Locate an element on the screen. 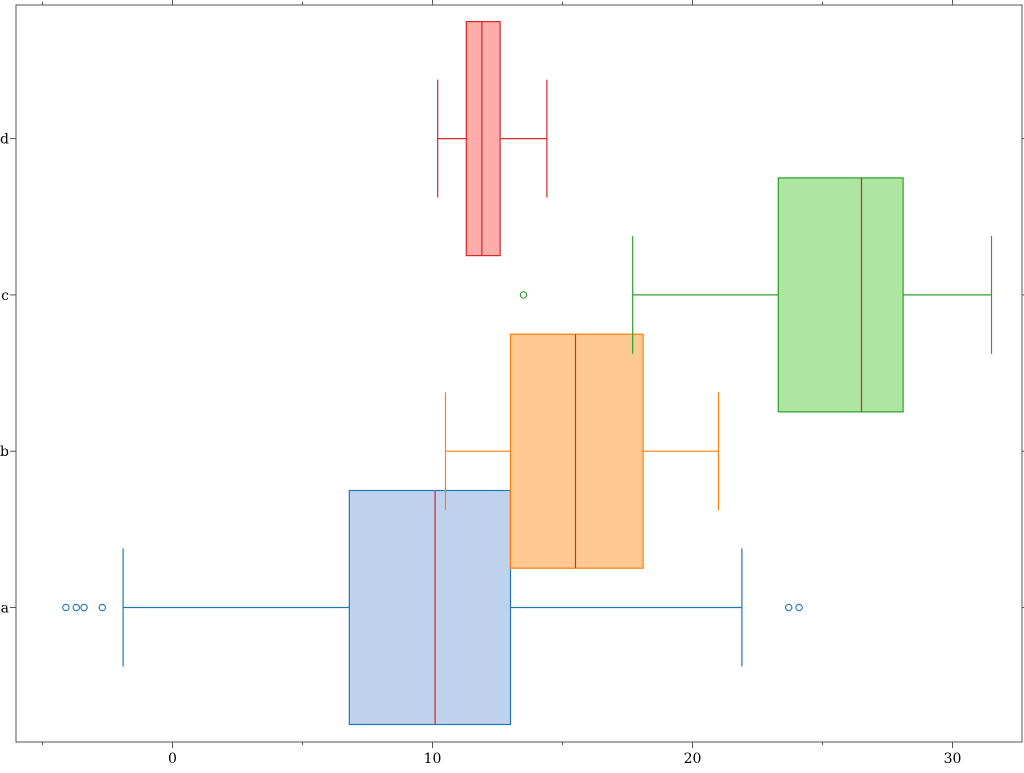 The image size is (1024, 773). y-tick-label: d is located at coordinates (4, 140).